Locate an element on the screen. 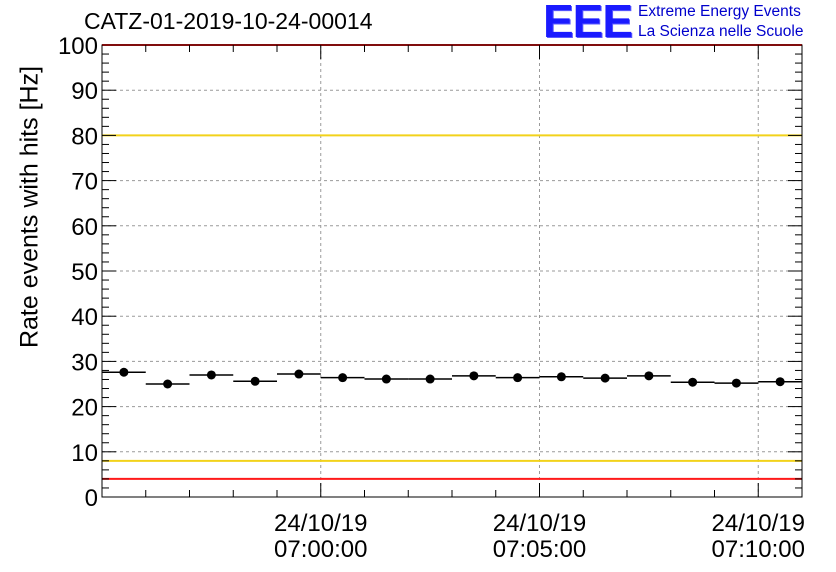 This screenshot has width=836, height=572. y-tick-label: 100 is located at coordinates (78, 46).